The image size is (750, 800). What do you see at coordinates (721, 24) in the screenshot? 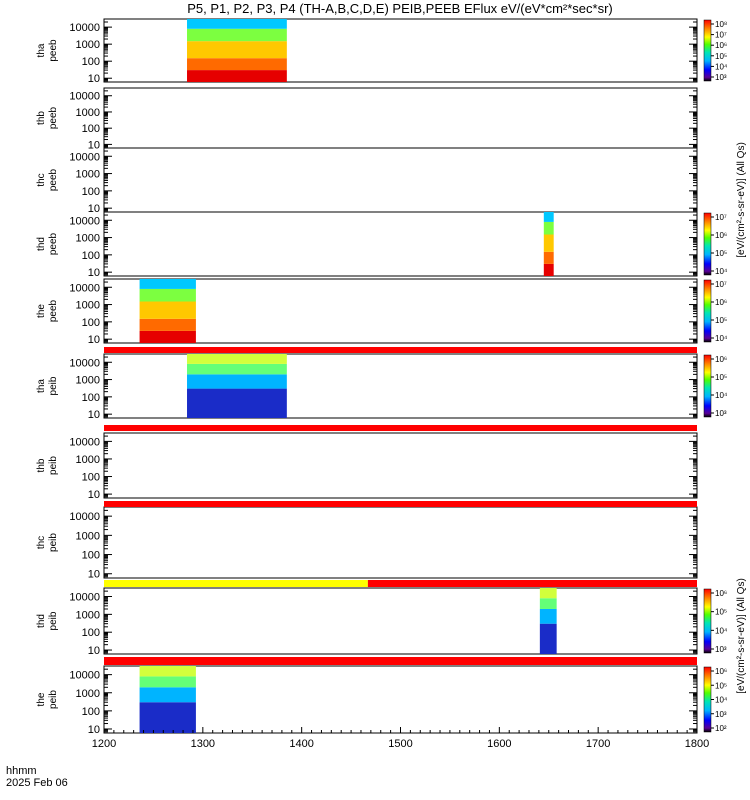
I see `colorbar-tick-label: 10⁸` at bounding box center [721, 24].